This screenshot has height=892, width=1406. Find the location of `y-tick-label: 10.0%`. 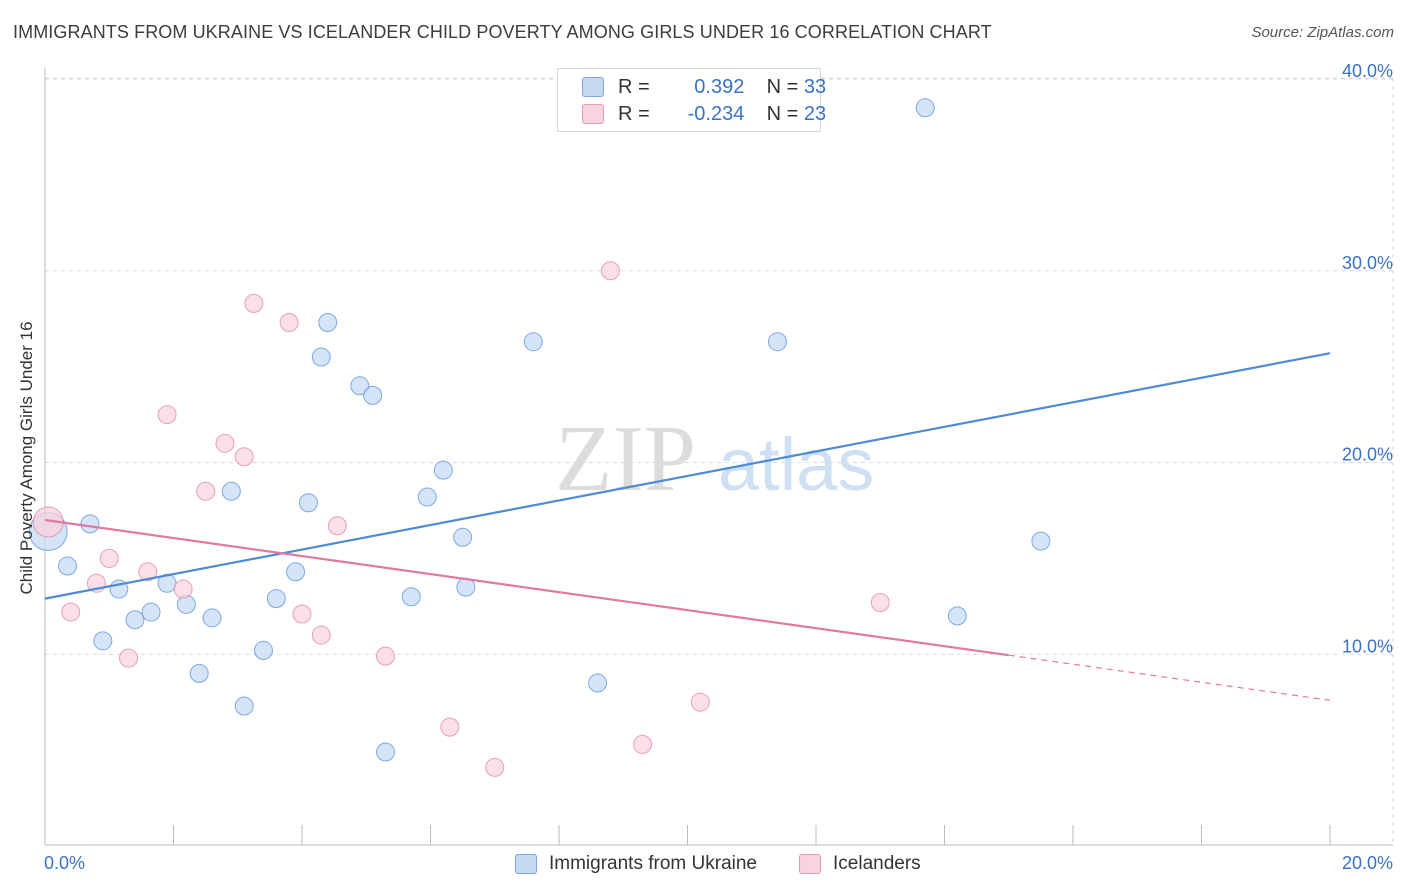

y-tick-label: 10.0% is located at coordinates (1367, 646).